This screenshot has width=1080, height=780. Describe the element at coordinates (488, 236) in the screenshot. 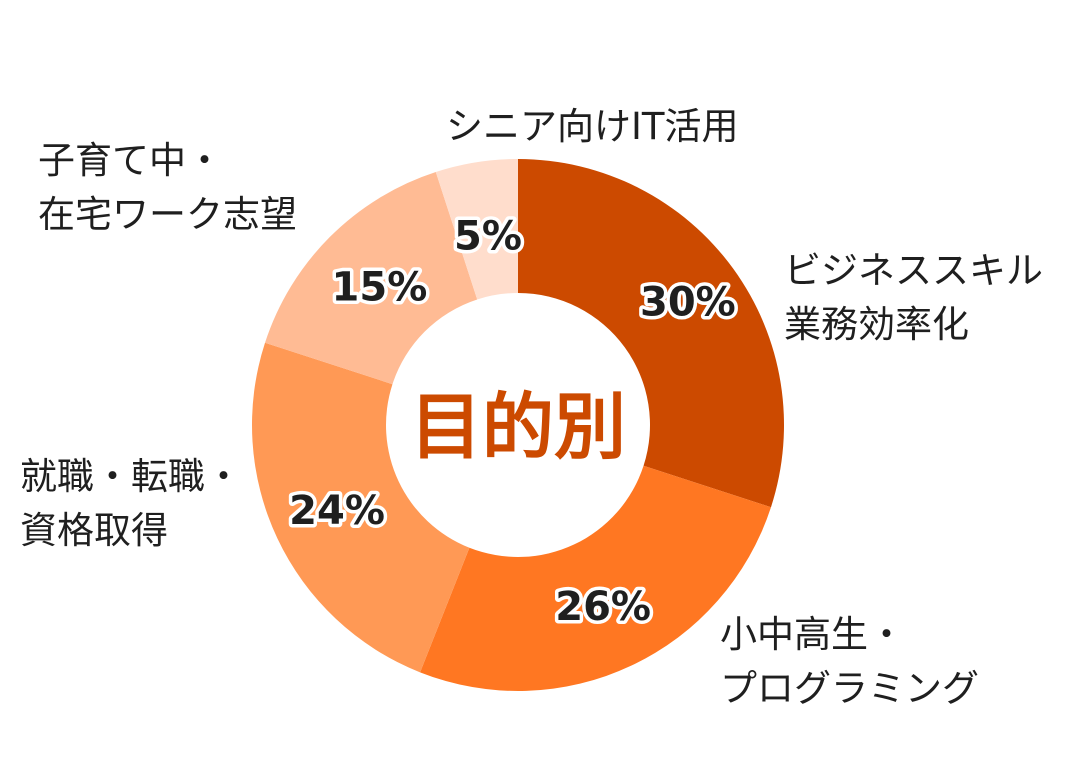

I see `percent-label-senior-it: 5%` at that location.